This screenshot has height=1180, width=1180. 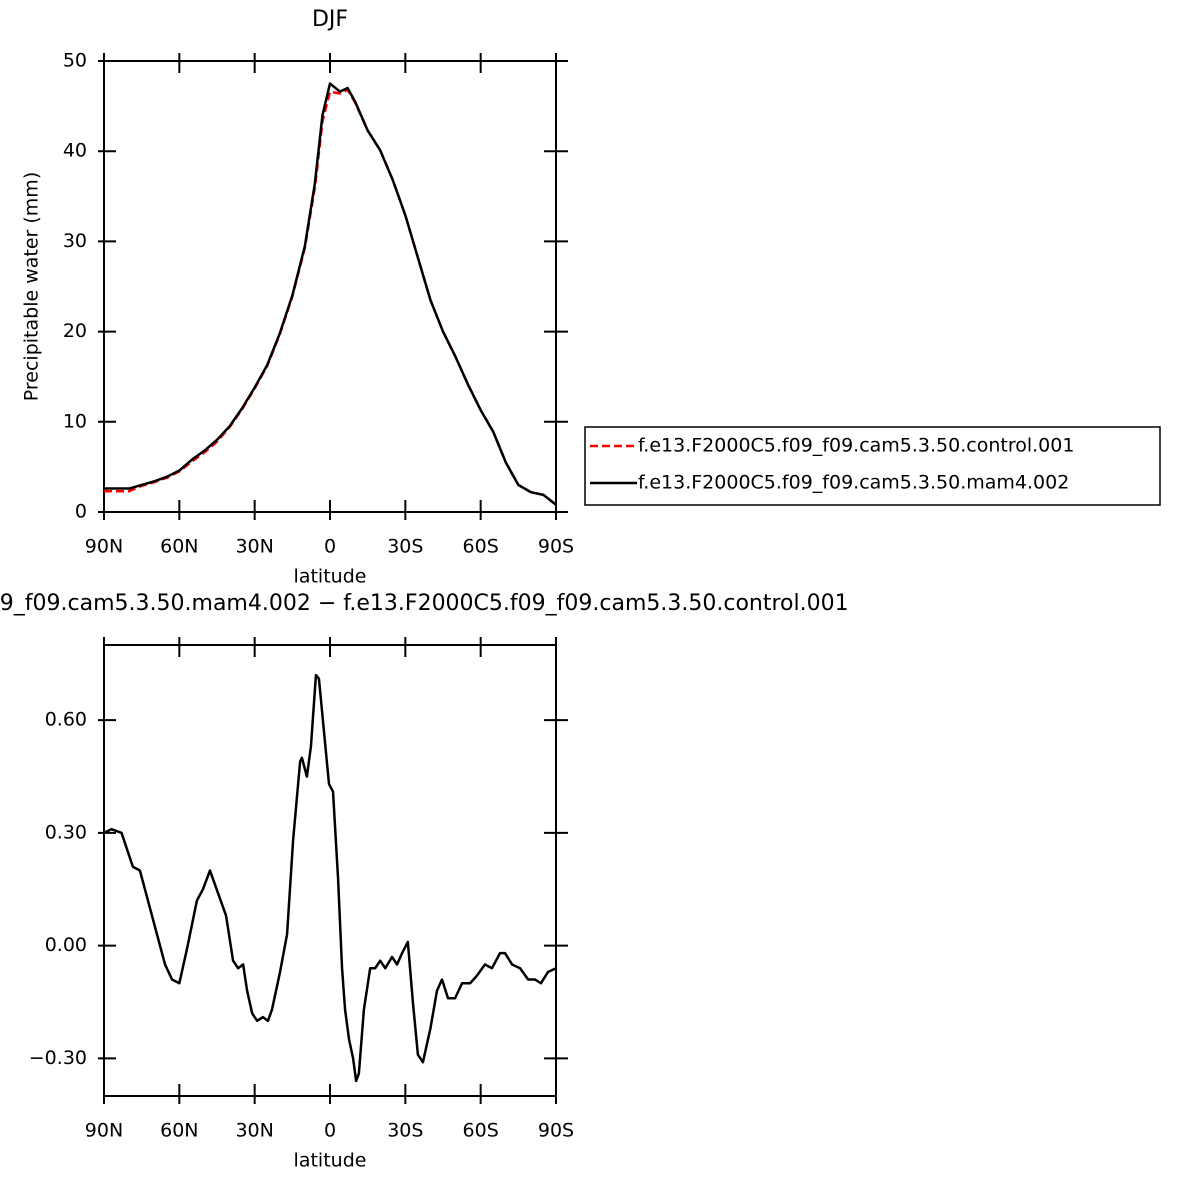 I want to click on y-tick-label: 0.60, so click(x=66, y=720).